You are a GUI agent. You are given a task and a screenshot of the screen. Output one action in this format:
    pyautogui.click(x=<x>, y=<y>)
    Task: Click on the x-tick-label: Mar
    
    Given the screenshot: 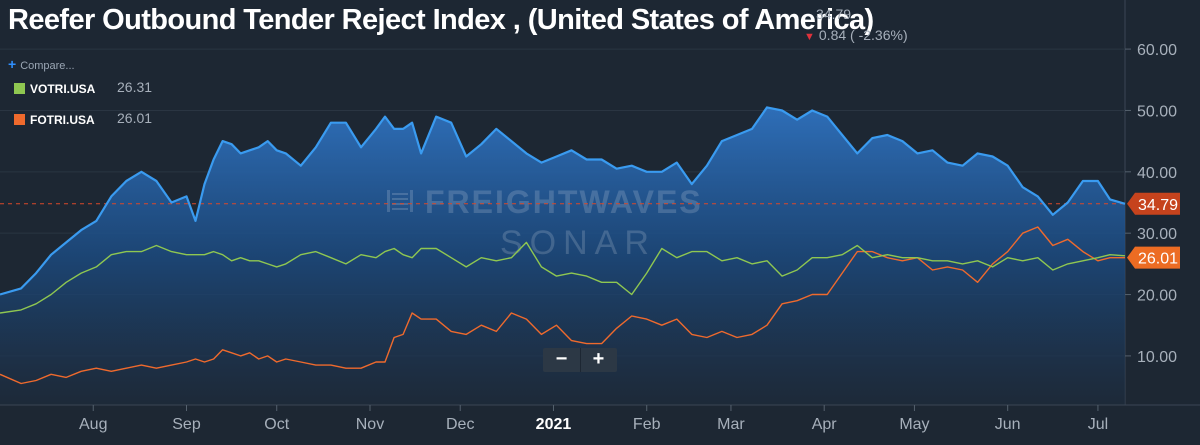 What is the action you would take?
    pyautogui.click(x=731, y=424)
    